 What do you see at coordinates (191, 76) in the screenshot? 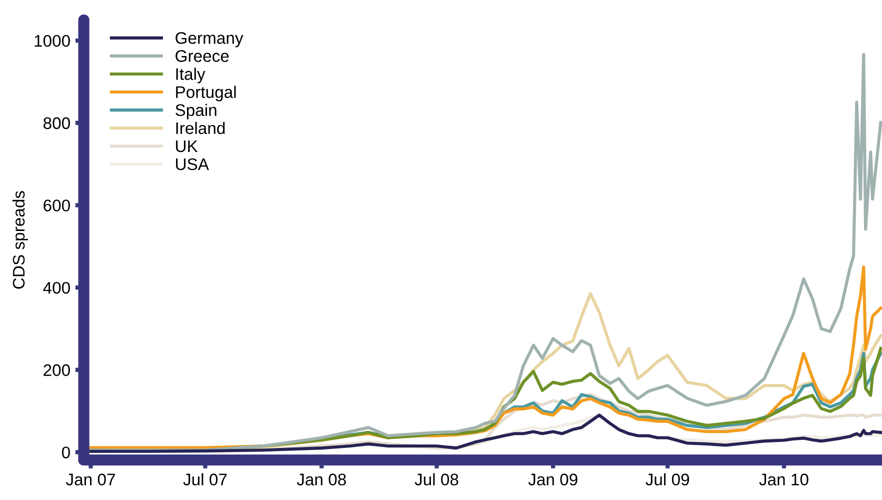
I see `legend-label: Italy` at bounding box center [191, 76].